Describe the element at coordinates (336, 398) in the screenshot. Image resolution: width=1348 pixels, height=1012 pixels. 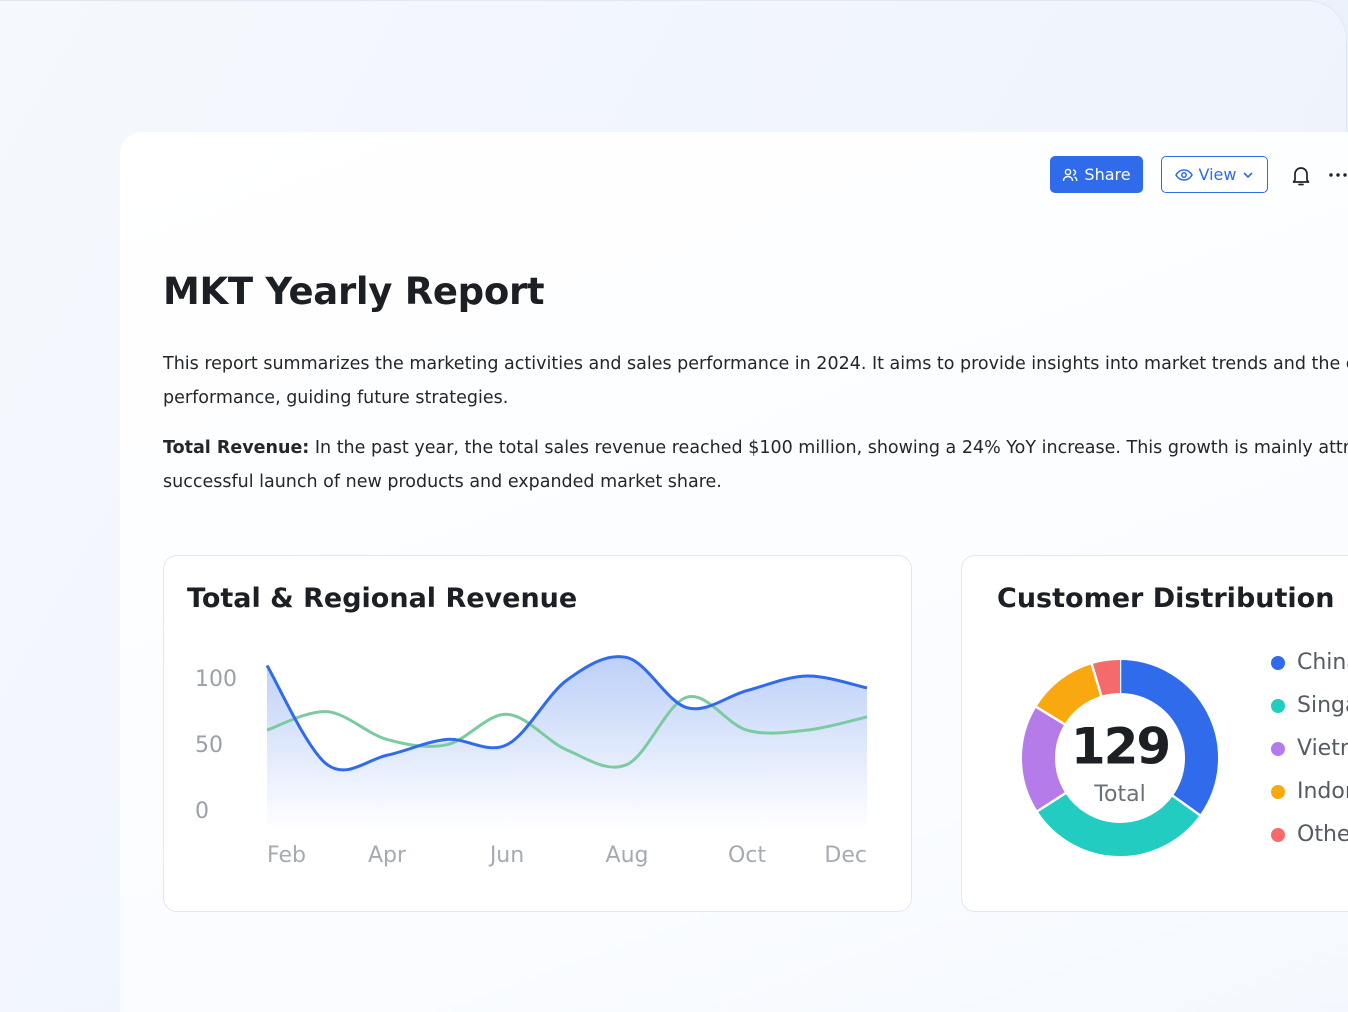
I see `intro-line: performance, guiding future strategies.` at that location.